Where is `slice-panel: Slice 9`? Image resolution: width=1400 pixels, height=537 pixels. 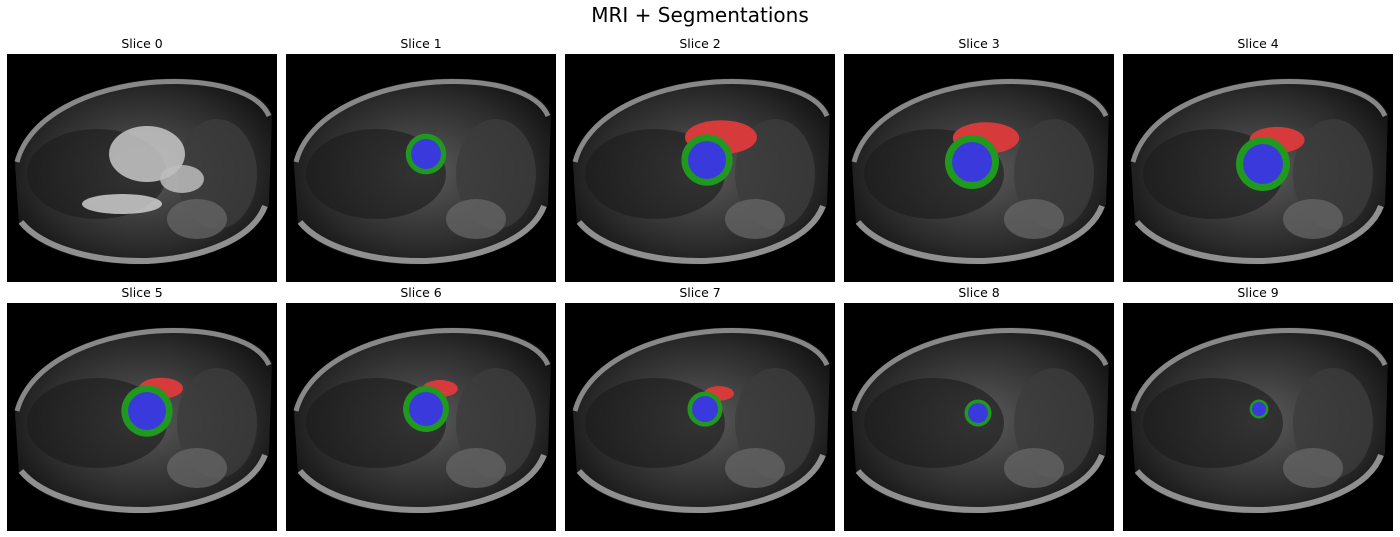
slice-panel: Slice 9 is located at coordinates (1258, 409).